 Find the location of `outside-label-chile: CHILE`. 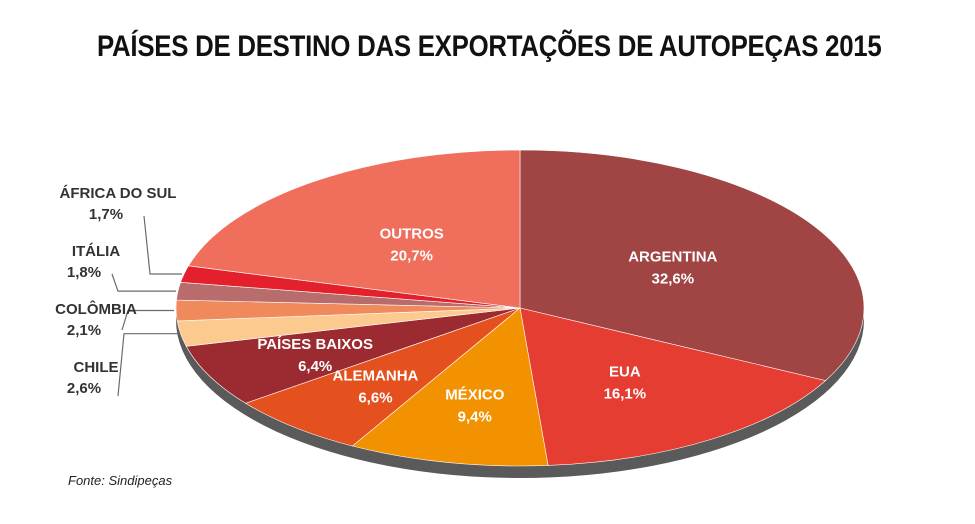

outside-label-chile: CHILE is located at coordinates (96, 367).